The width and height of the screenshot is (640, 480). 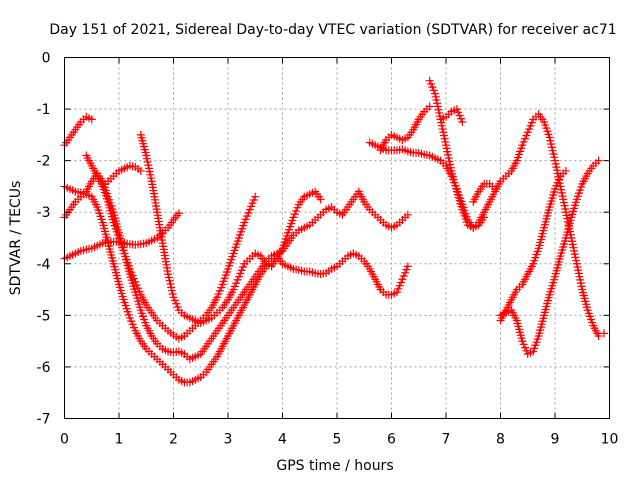 I want to click on x-tick-label: 10, so click(x=610, y=440).